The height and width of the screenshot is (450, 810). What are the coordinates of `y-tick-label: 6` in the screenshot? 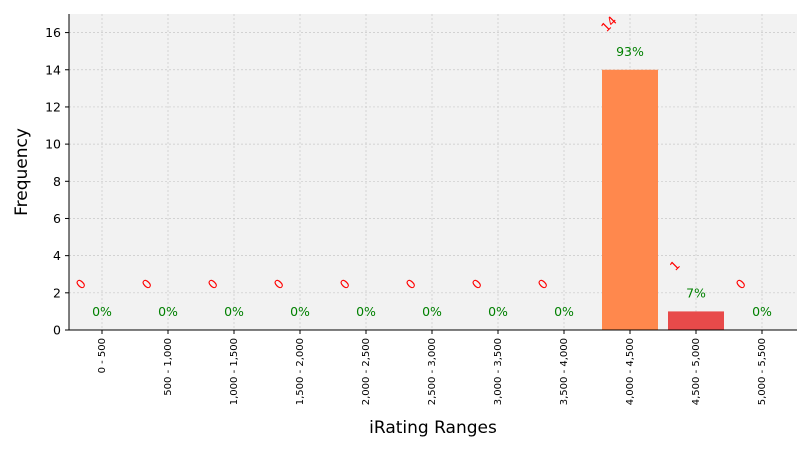 It's located at (57, 218).